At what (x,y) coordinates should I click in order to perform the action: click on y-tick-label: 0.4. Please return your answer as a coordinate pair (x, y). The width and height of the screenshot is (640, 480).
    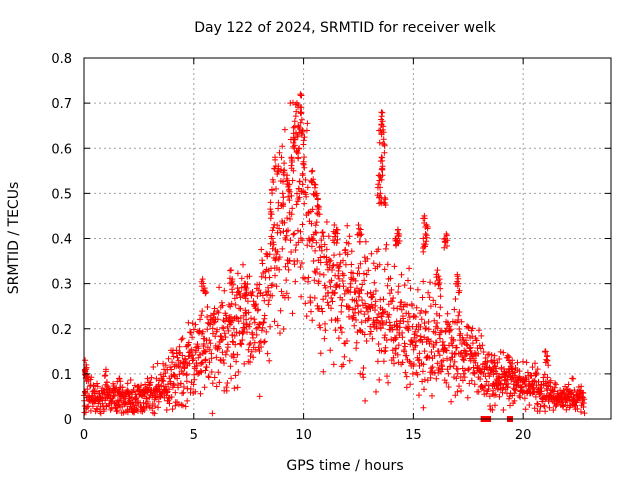
    Looking at the image, I should click on (61, 240).